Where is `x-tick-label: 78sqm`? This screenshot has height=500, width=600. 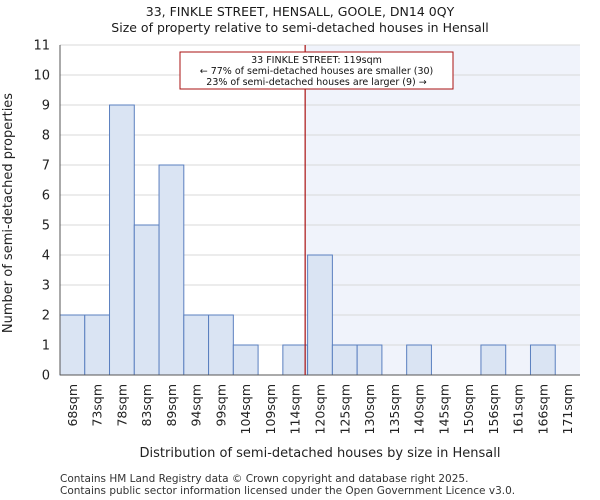 x-tick-label: 78sqm is located at coordinates (121, 405).